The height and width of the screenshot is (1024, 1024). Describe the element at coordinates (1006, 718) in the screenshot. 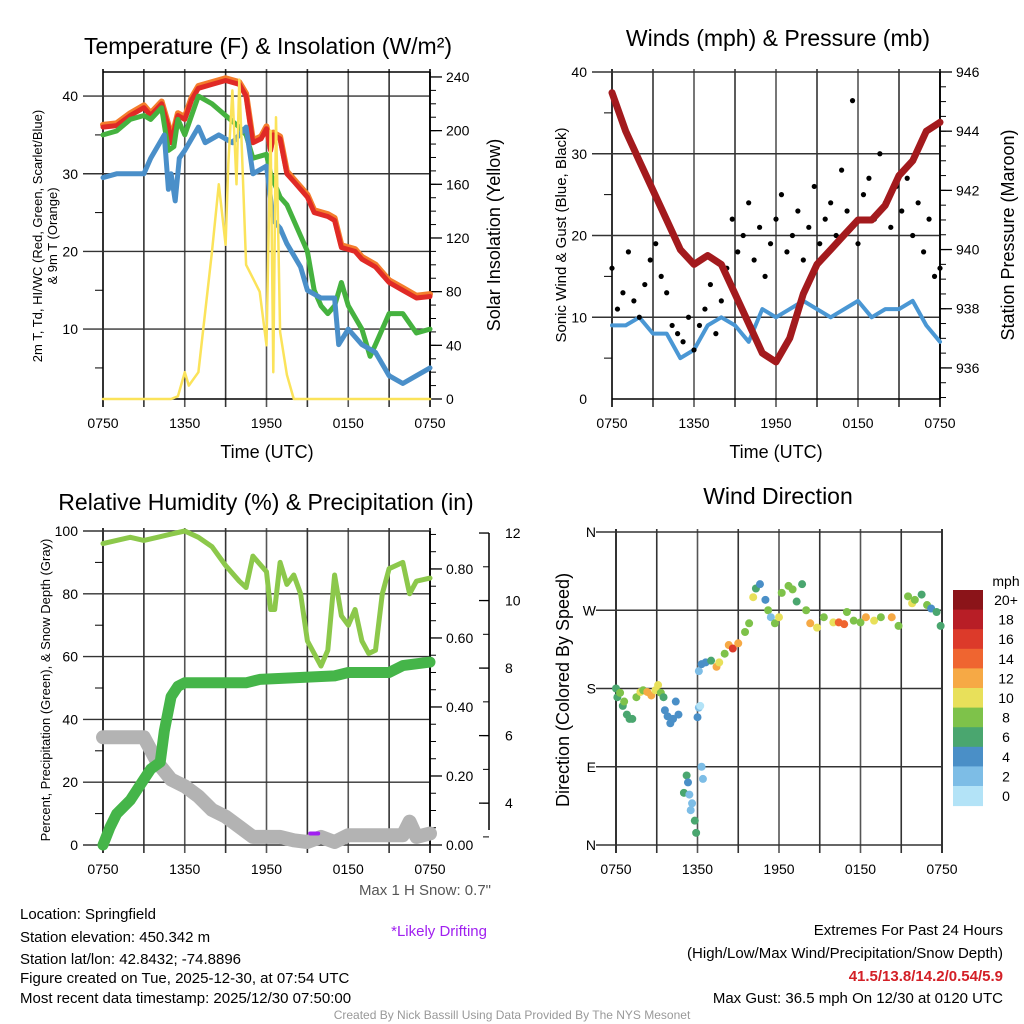

I see `colorbar-label: 8` at that location.